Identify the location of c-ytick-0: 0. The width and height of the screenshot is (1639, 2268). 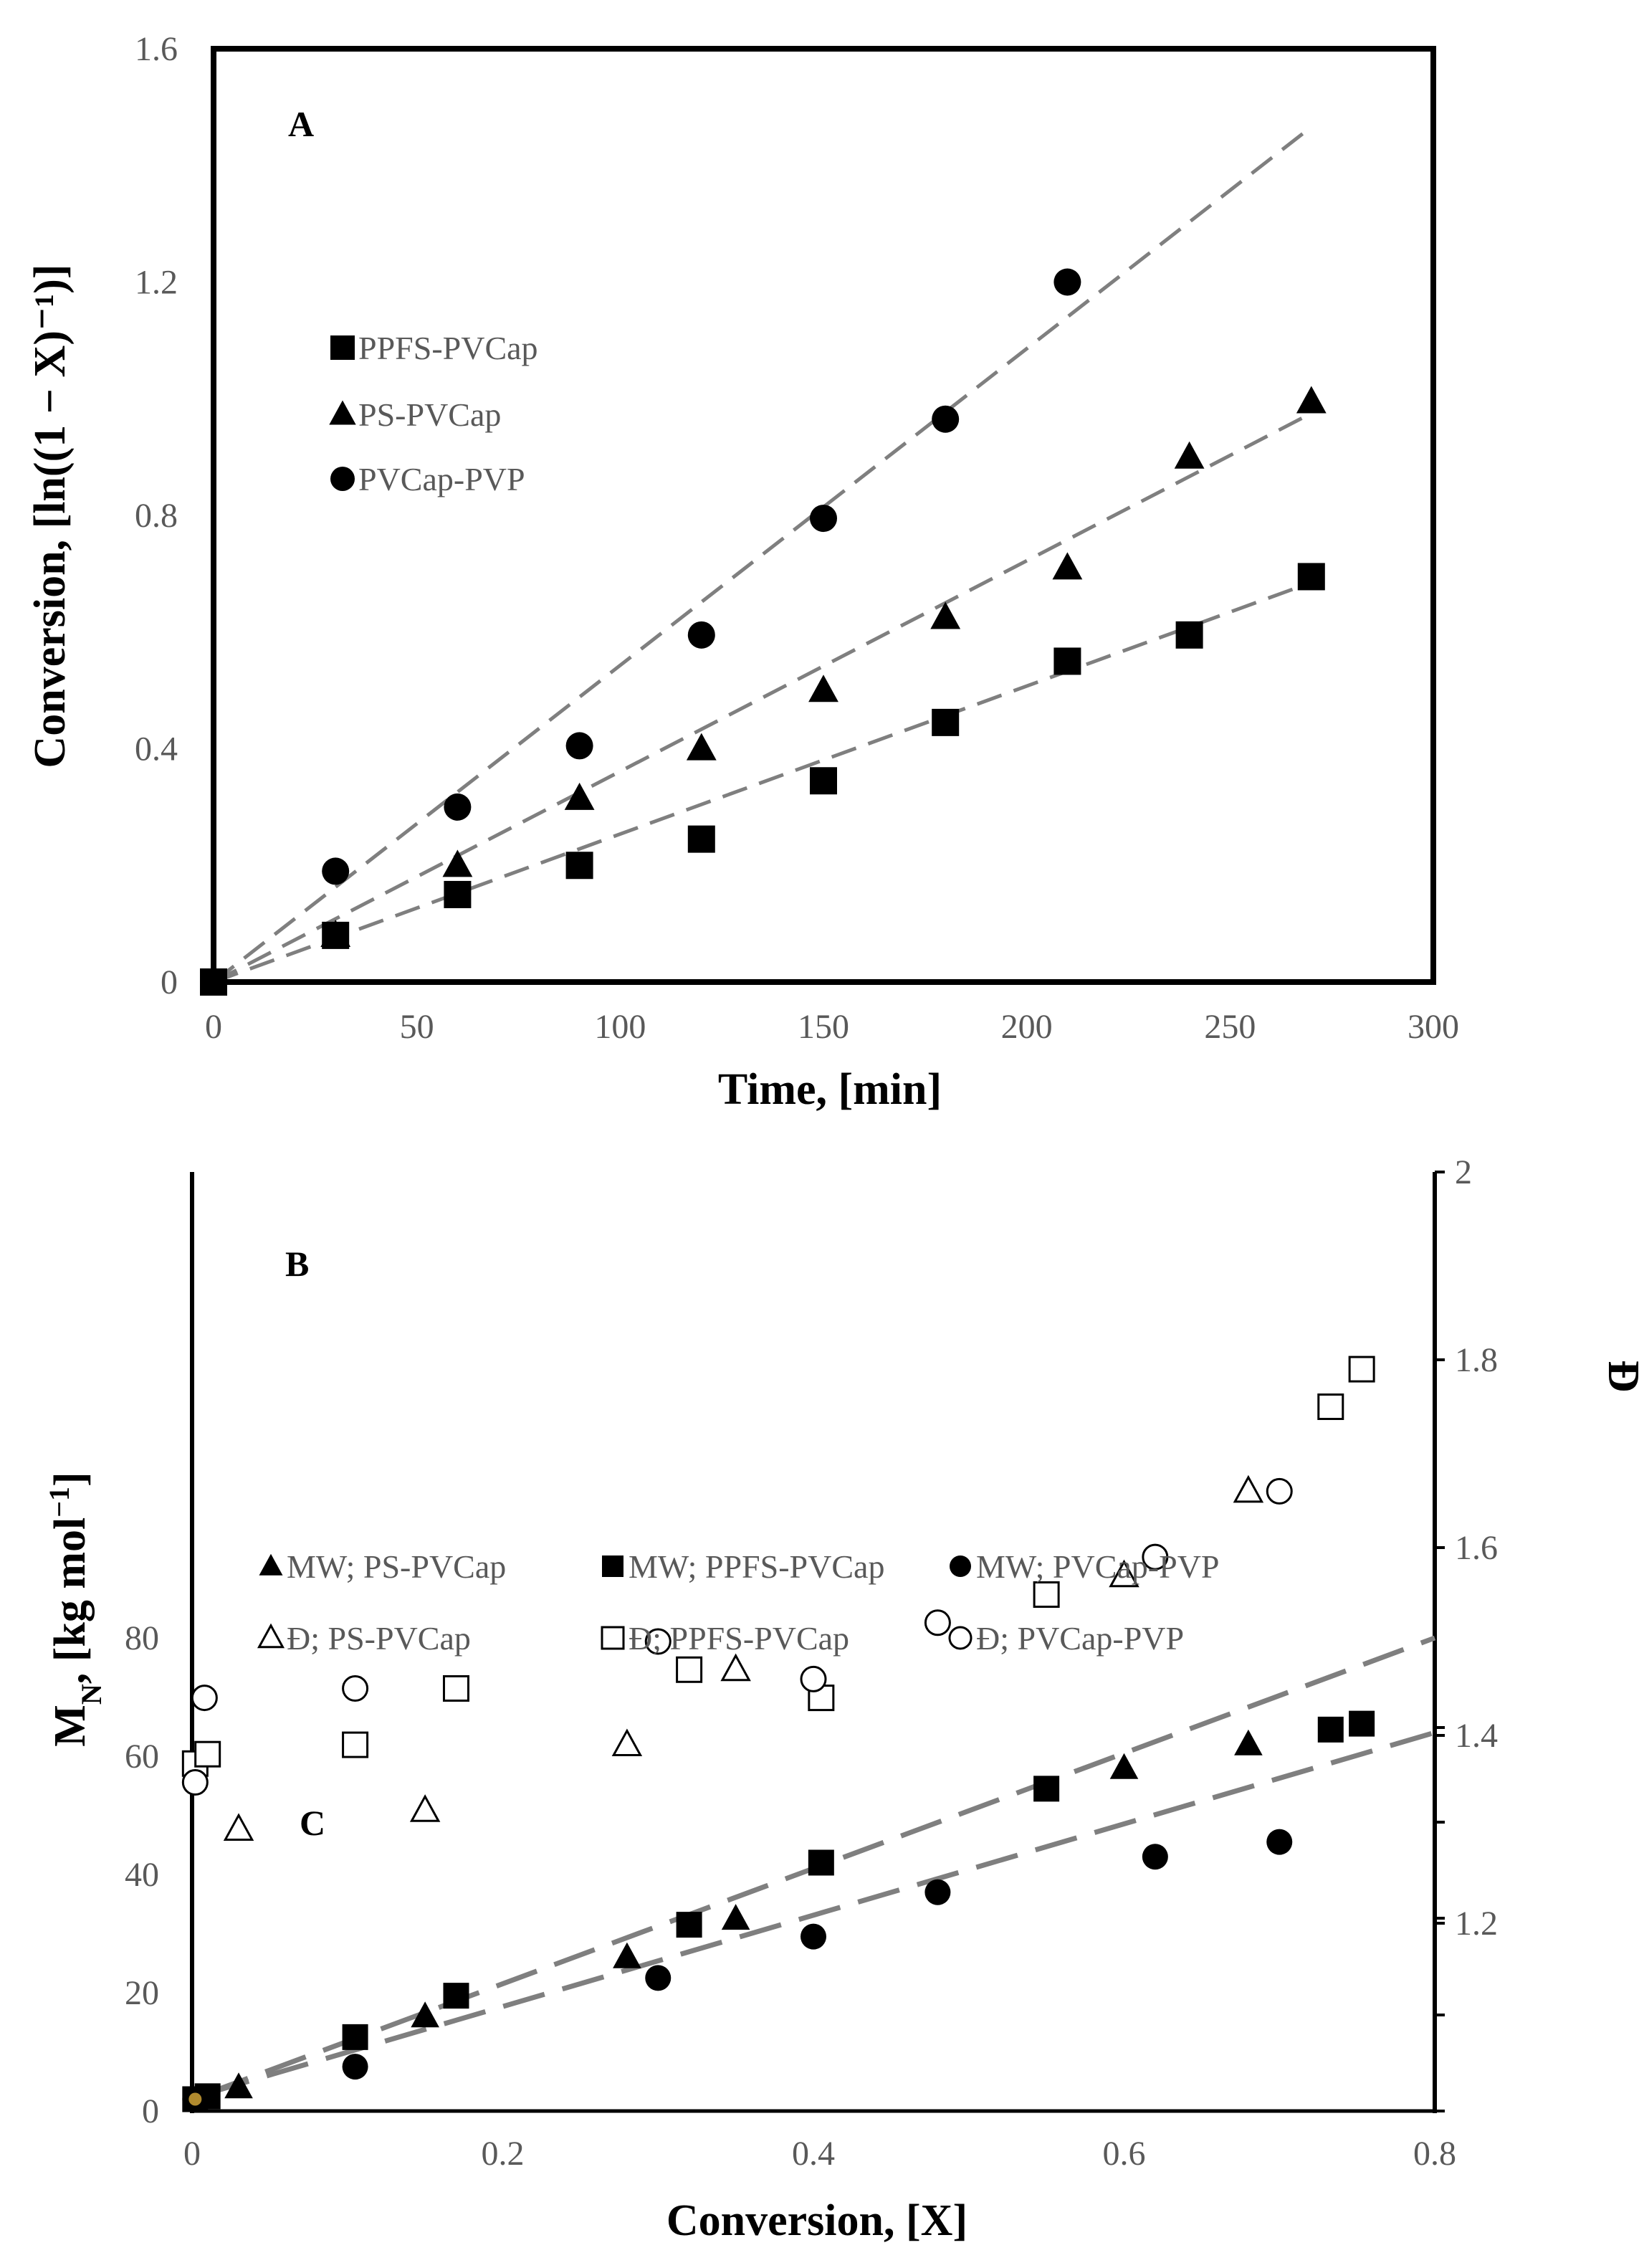
(150, 2111).